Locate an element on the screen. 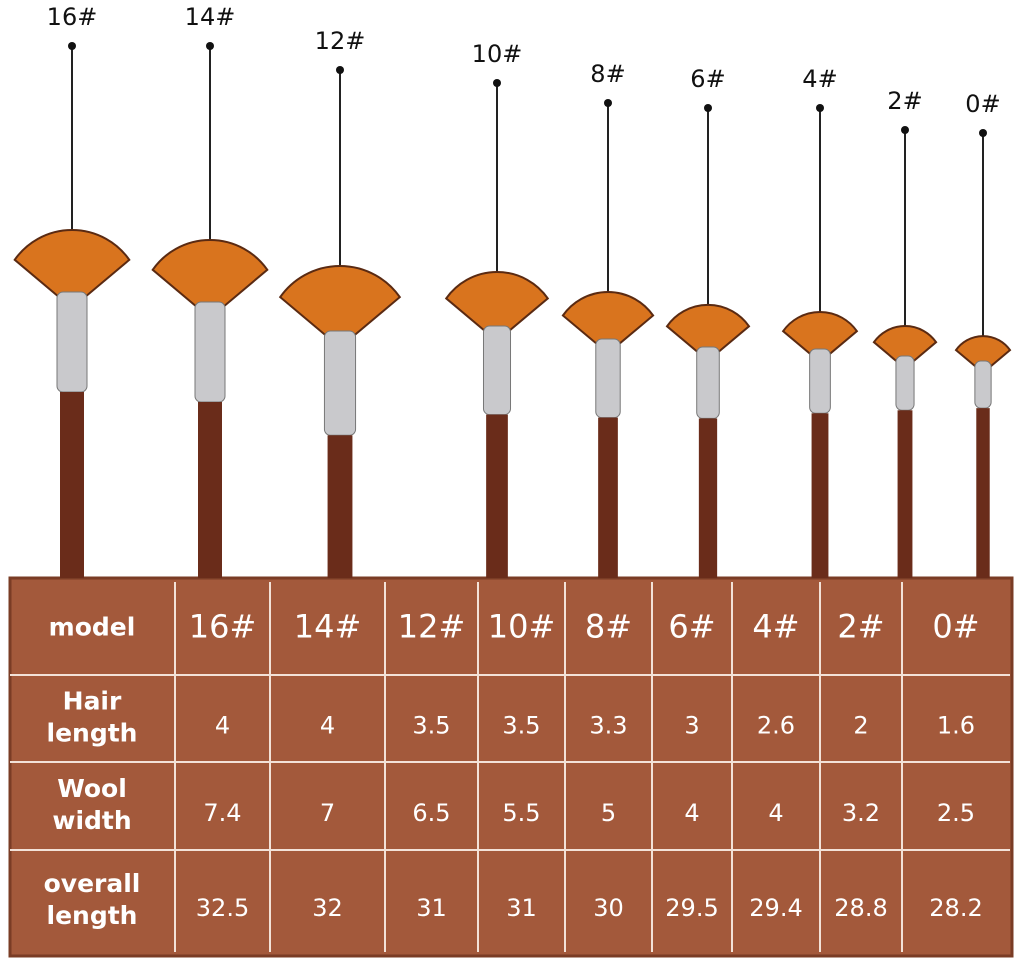 The image size is (1024, 970). table-cell: 29.5 is located at coordinates (691, 908).